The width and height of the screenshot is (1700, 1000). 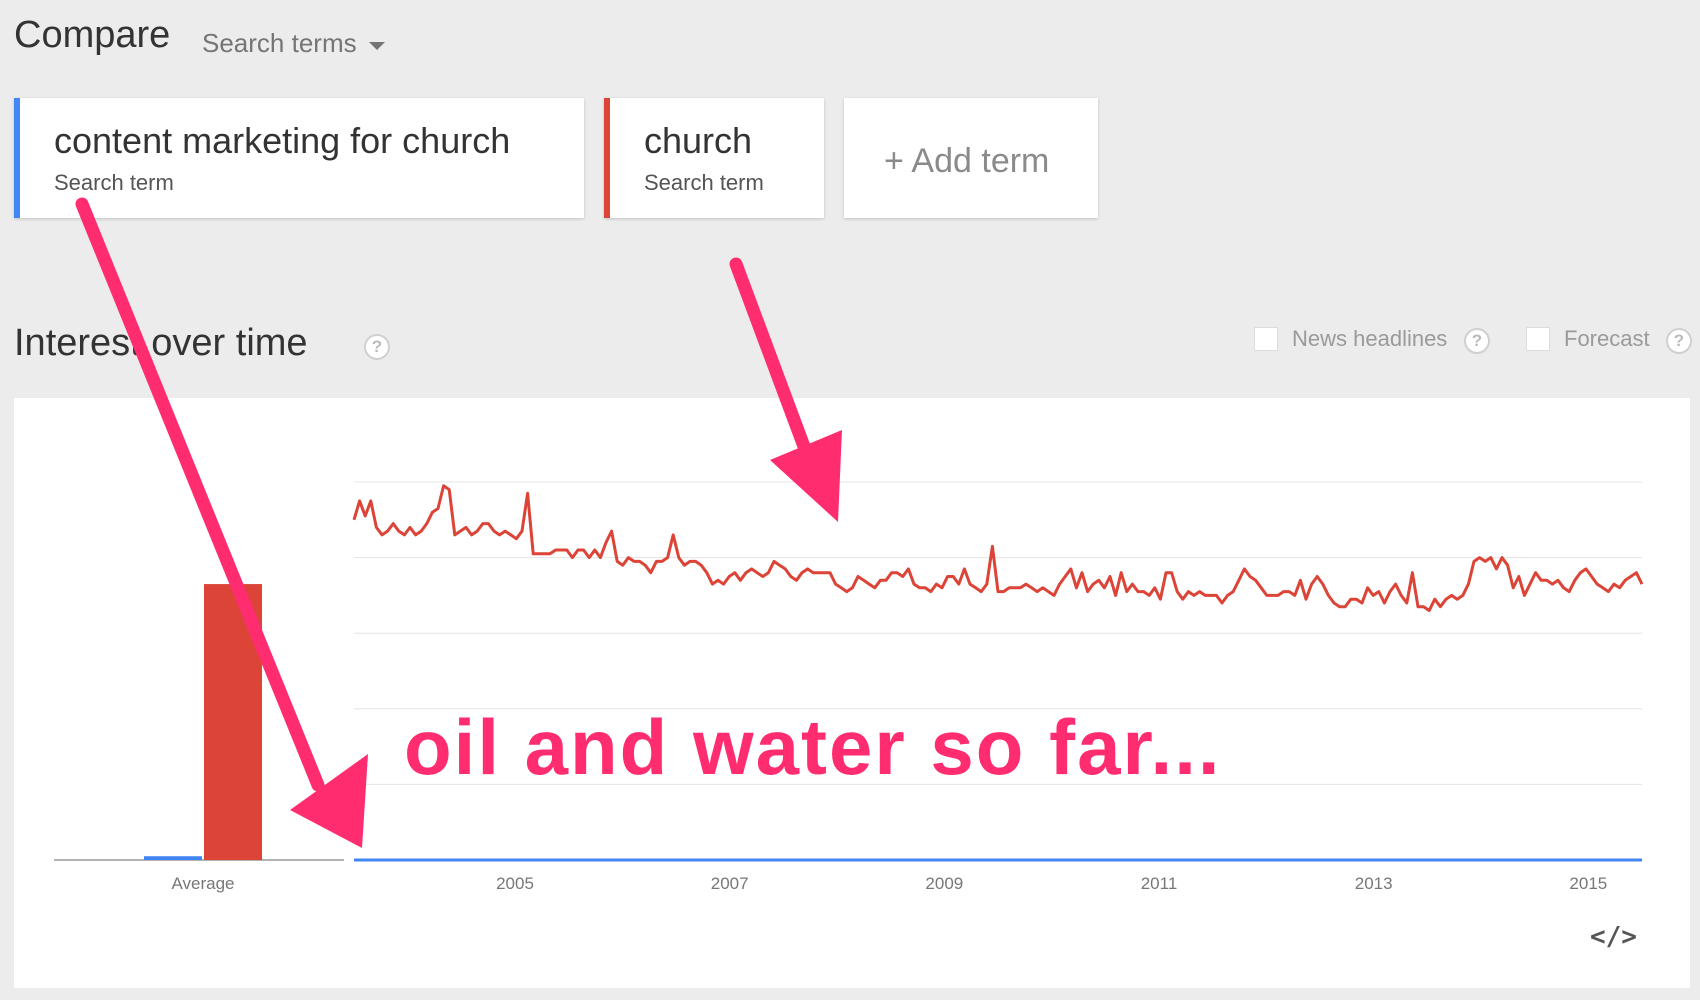 What do you see at coordinates (1613, 937) in the screenshot?
I see `embed-code-icon: </>` at bounding box center [1613, 937].